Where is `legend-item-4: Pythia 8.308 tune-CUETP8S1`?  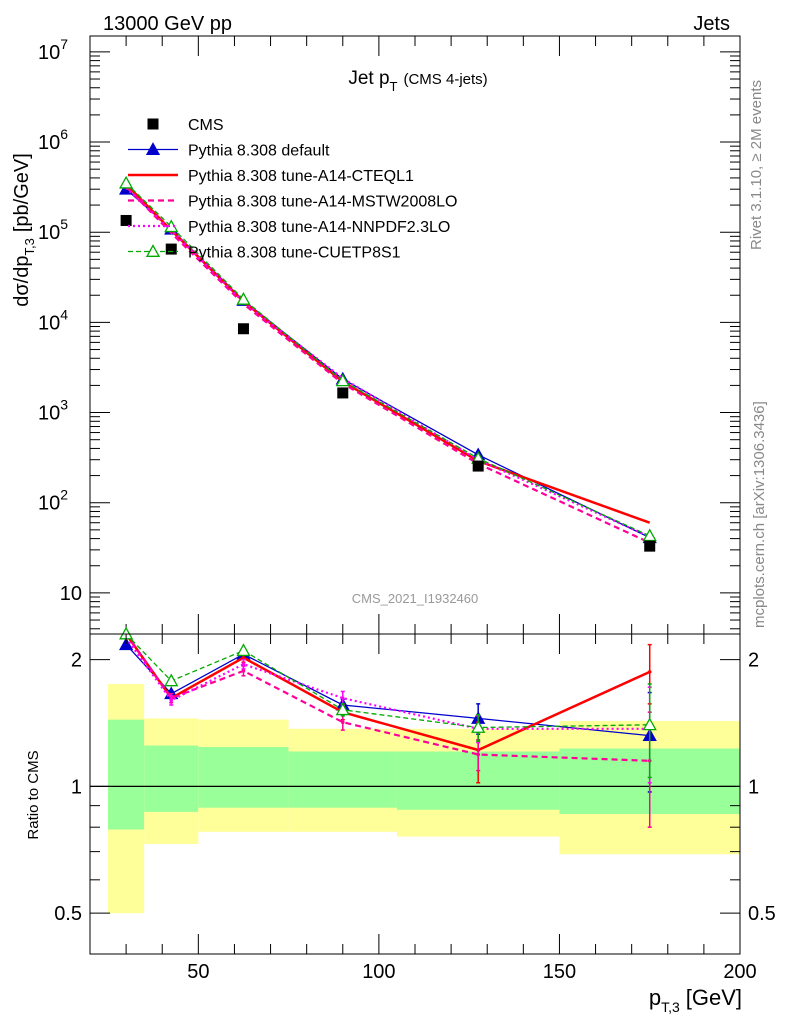
legend-item-4: Pythia 8.308 tune-CUETP8S1 is located at coordinates (264, 253).